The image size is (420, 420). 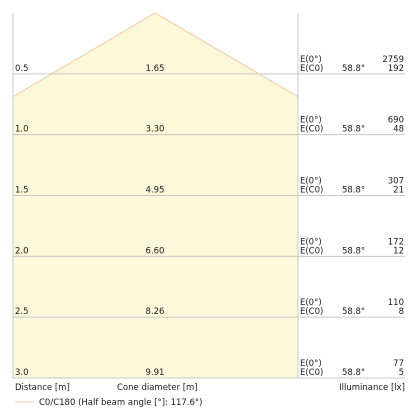 I want to click on e0-illuminance-value: 307, so click(x=396, y=182).